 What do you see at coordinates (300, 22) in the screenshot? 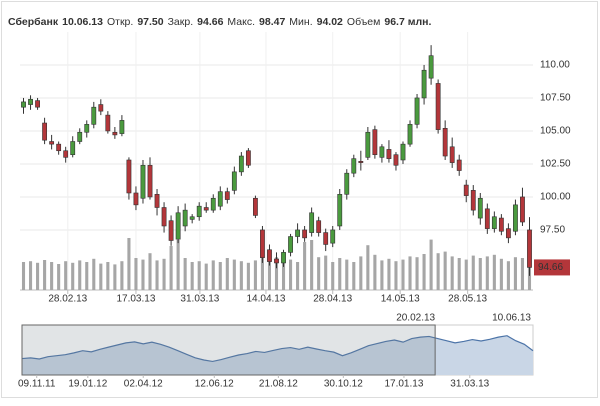
I see `header-text: Мин.` at bounding box center [300, 22].